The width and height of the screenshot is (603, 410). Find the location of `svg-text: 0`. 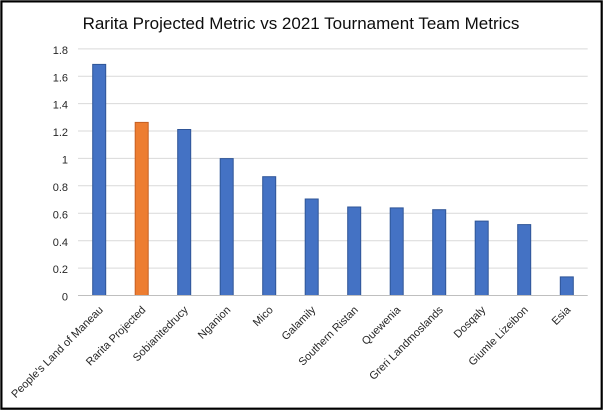

svg-text: 0 is located at coordinates (65, 298).